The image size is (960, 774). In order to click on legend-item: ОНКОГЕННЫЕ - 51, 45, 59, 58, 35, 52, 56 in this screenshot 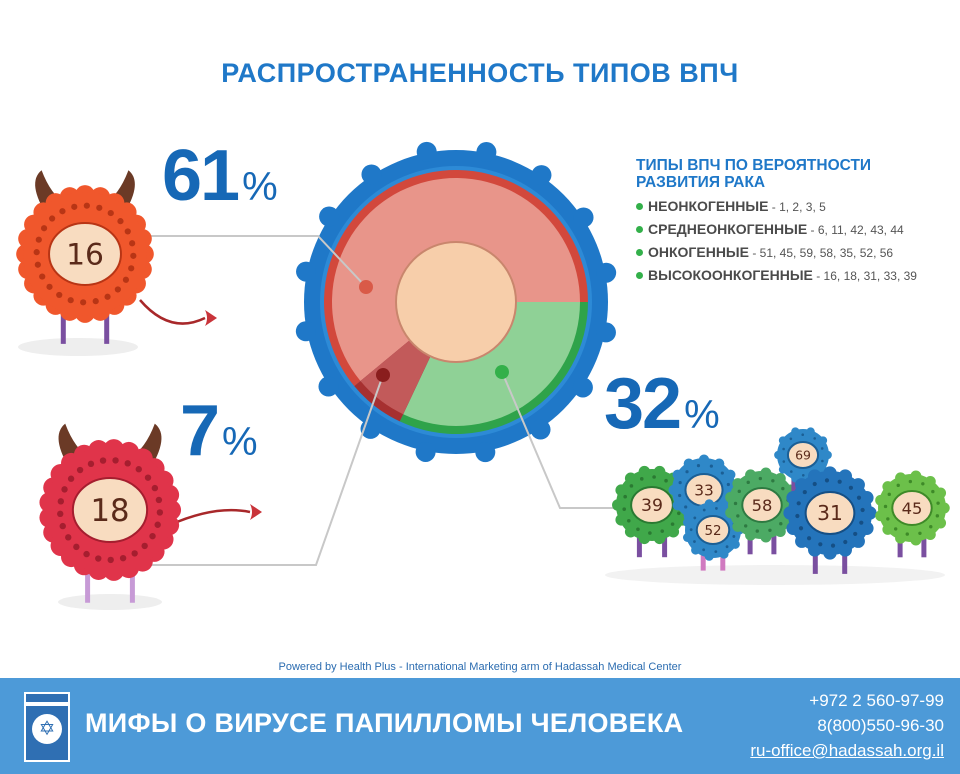, I will do `click(796, 252)`.